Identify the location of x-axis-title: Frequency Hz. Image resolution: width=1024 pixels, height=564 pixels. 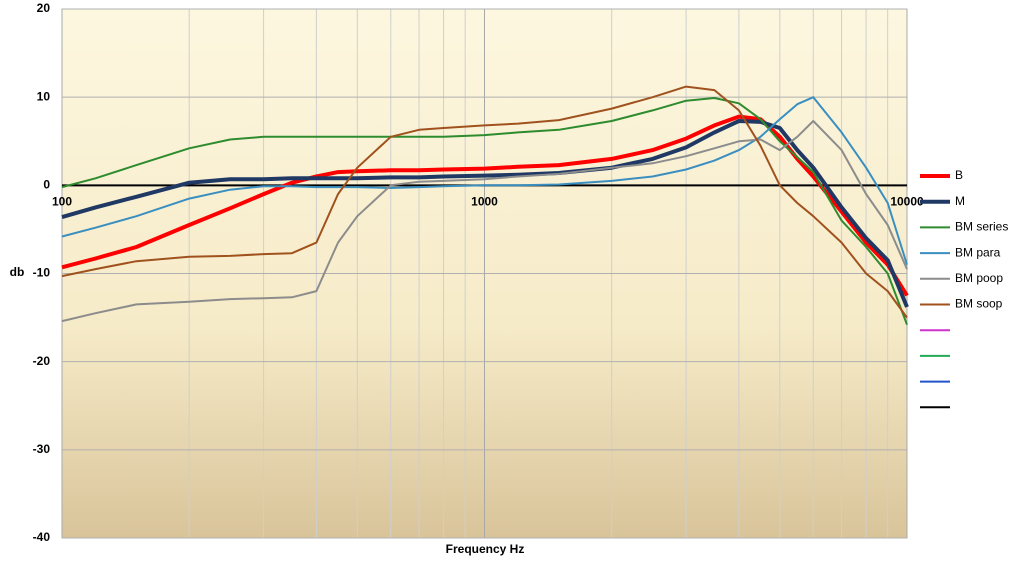
(485, 549).